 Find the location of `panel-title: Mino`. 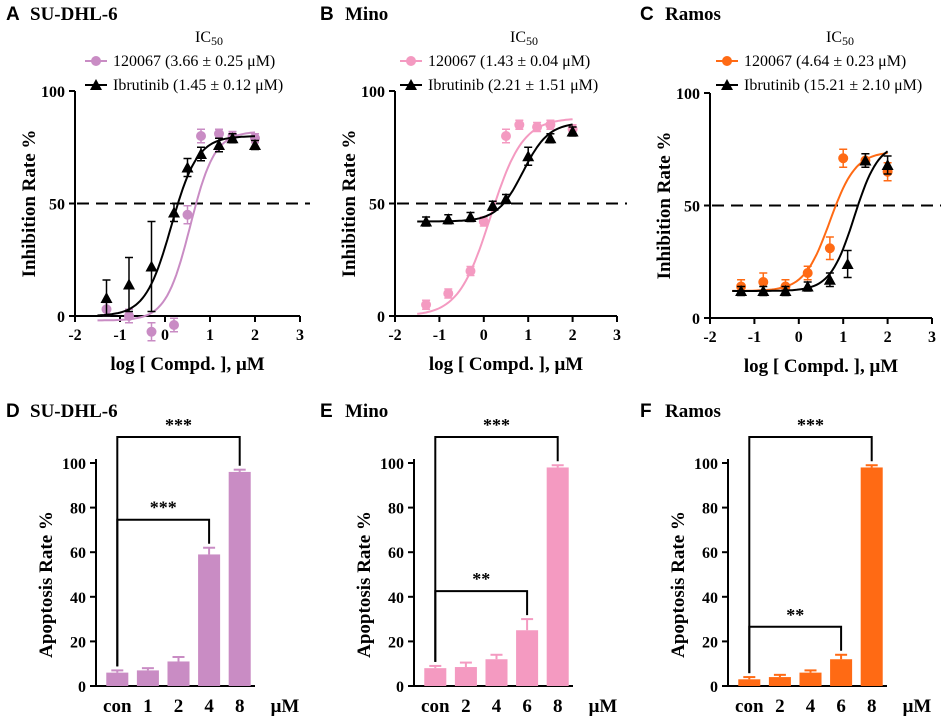

panel-title: Mino is located at coordinates (366, 411).